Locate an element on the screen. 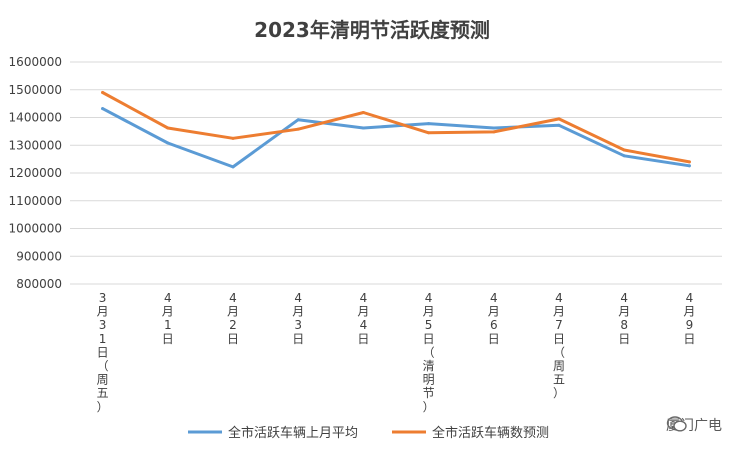  y-tick-label: 1000000 is located at coordinates (35, 229).